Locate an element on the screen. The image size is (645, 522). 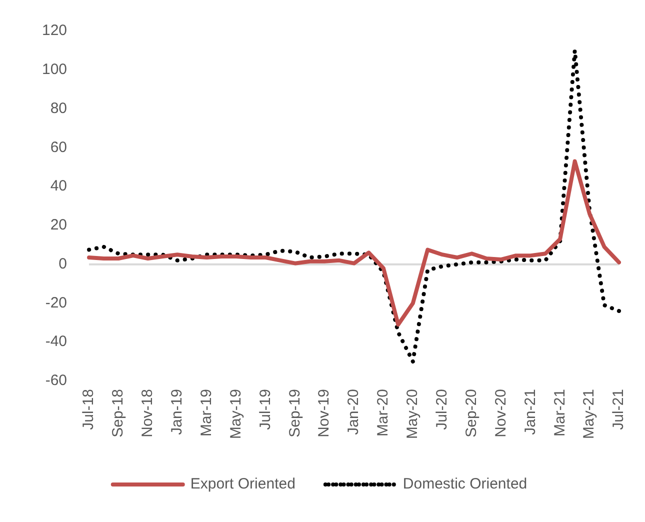
y-tick-label: 80 is located at coordinates (59, 108).